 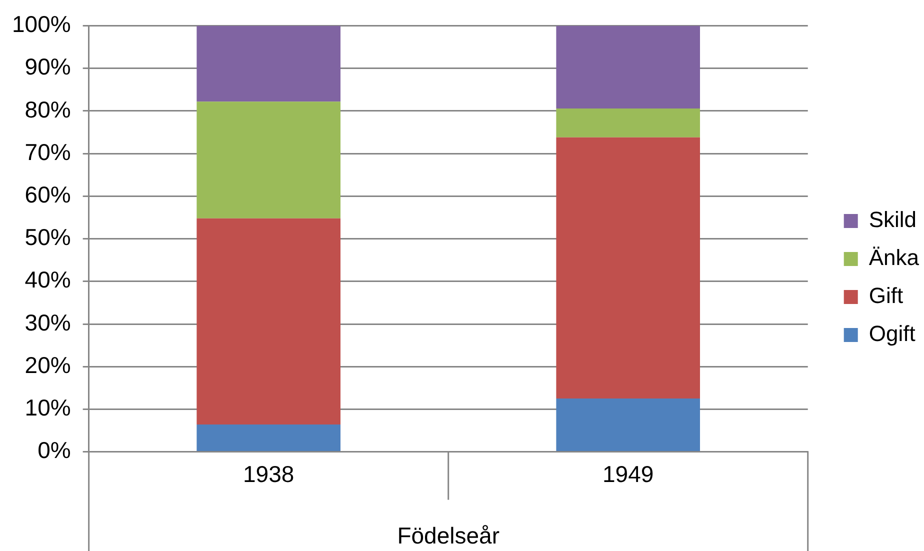 What do you see at coordinates (47, 109) in the screenshot?
I see `y-tick-label: 80%` at bounding box center [47, 109].